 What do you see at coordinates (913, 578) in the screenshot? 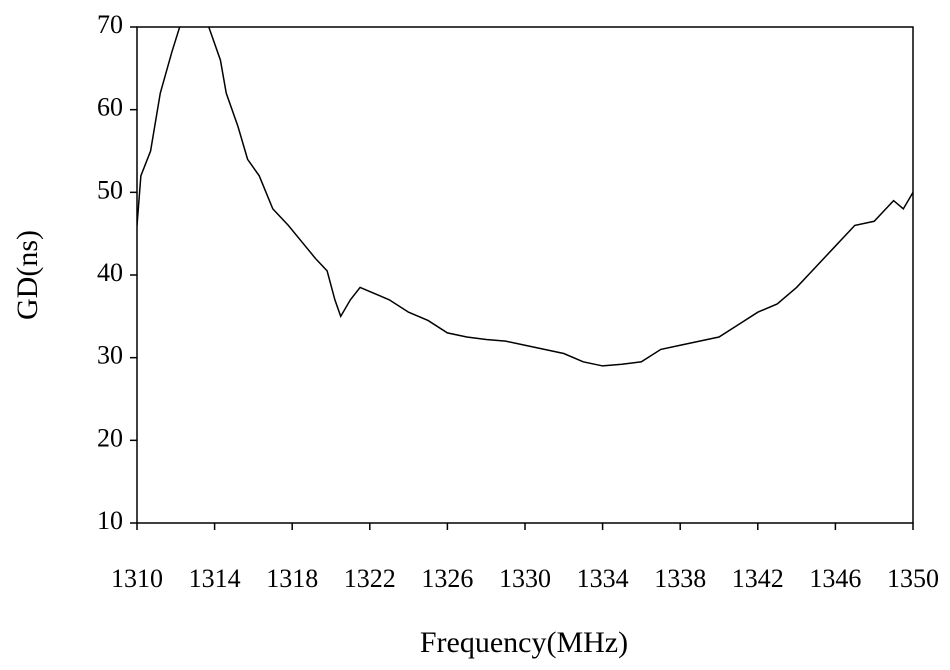
I see `x-tick-label: 1350` at bounding box center [913, 578].